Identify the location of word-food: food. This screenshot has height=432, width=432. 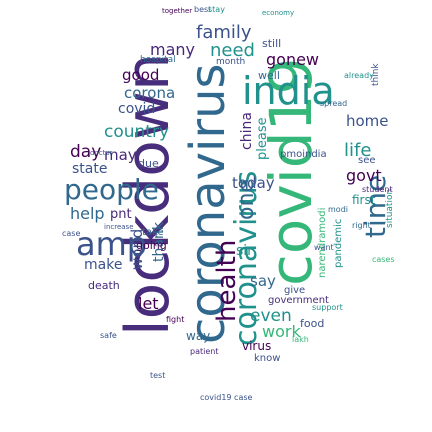
(312, 323).